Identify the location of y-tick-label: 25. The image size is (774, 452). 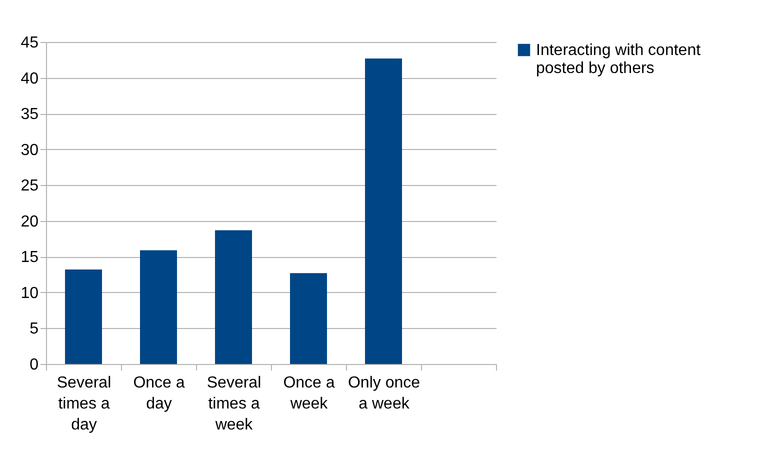
(29, 186).